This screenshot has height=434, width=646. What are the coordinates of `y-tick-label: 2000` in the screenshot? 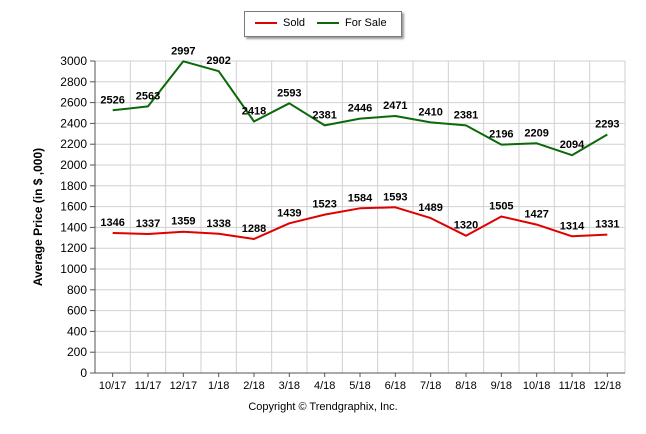 It's located at (73, 165).